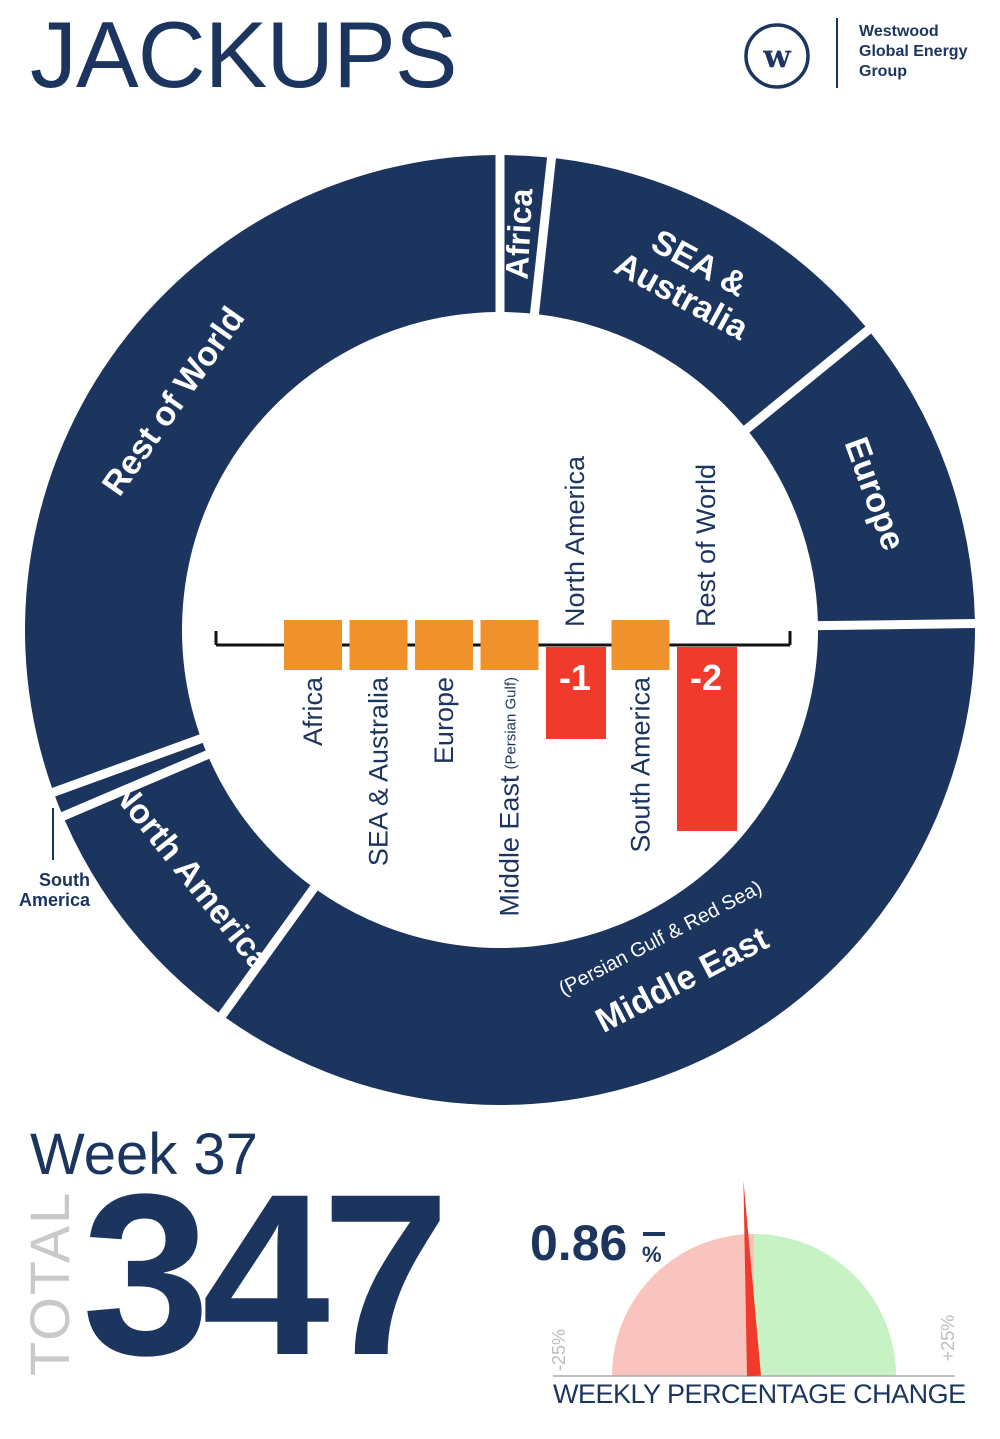  Describe the element at coordinates (379, 771) in the screenshot. I see `bar-label-sea-australia: SEA & Australia` at that location.